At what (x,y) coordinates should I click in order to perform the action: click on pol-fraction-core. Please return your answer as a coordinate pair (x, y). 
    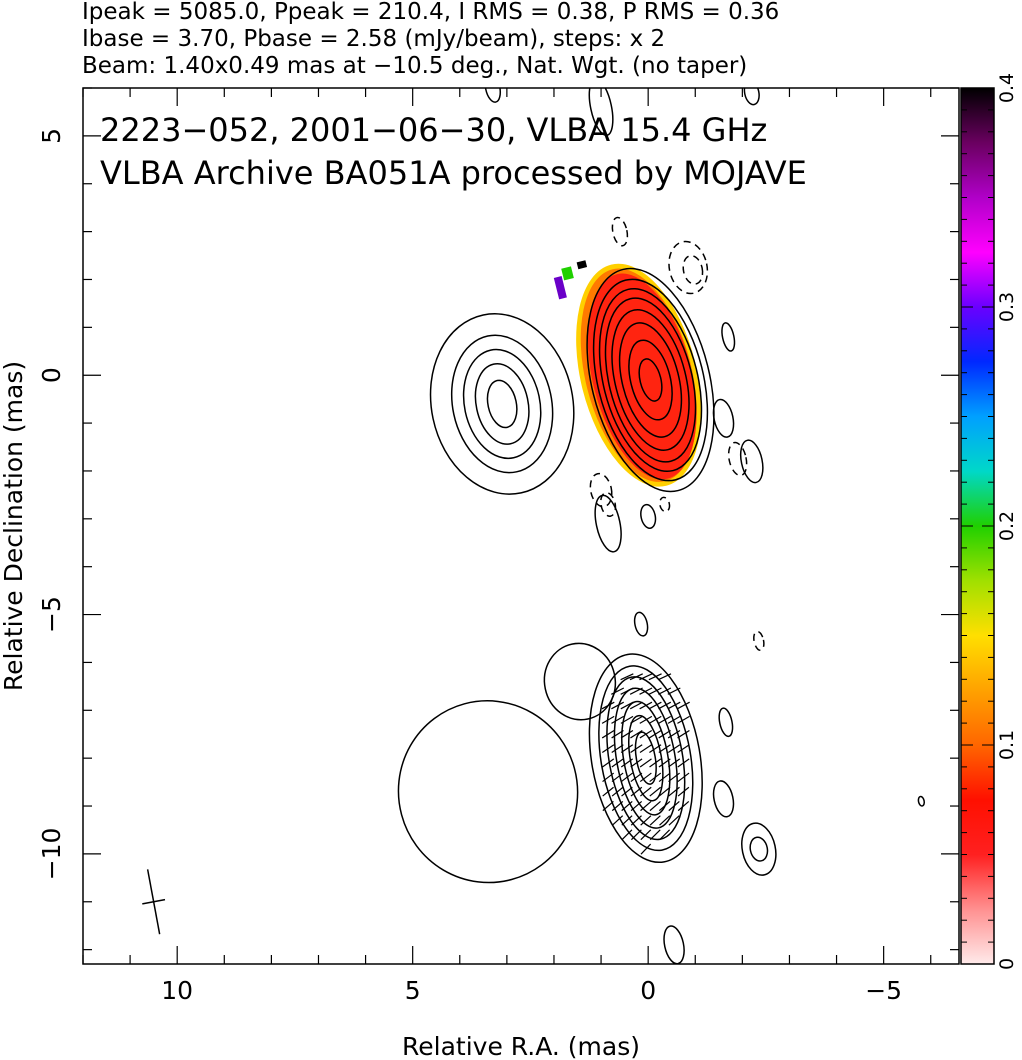
    Looking at the image, I should click on (642, 376).